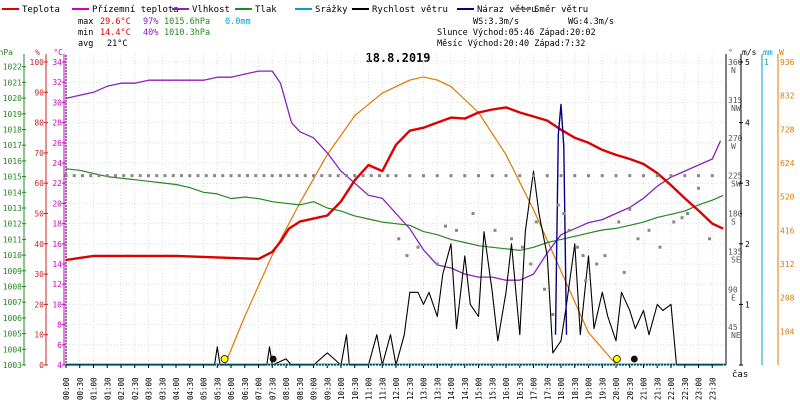 This screenshot has height=400, width=800. Describe the element at coordinates (712, 388) in the screenshot. I see `x-tick-label: 23:30` at that location.